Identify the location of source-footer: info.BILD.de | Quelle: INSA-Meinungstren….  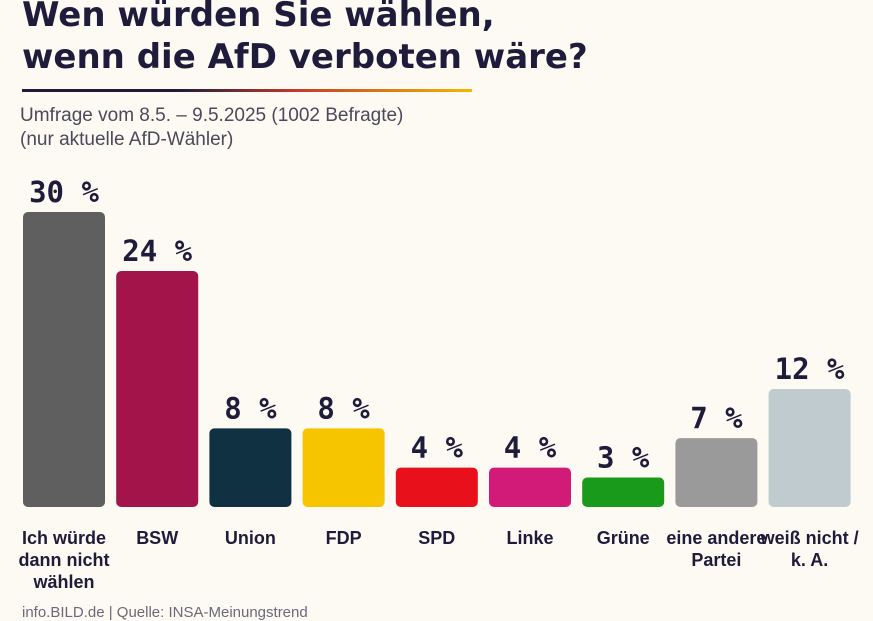
(165, 612).